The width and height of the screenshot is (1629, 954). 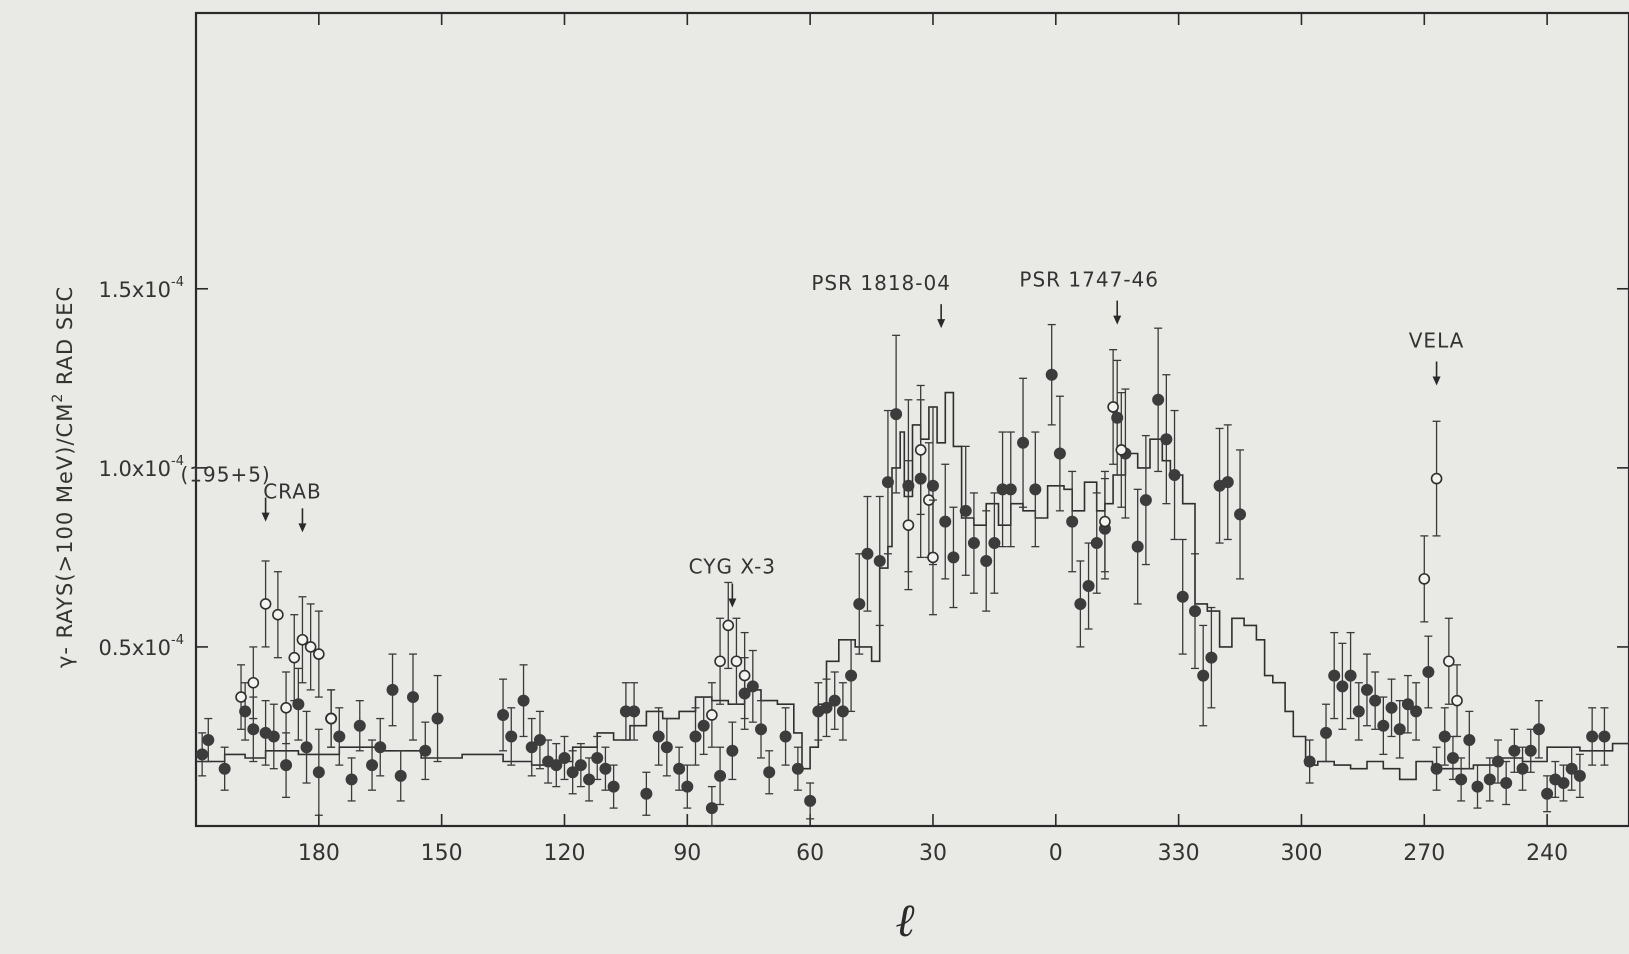 What do you see at coordinates (1179, 853) in the screenshot?
I see `x-tick-label: 330` at bounding box center [1179, 853].